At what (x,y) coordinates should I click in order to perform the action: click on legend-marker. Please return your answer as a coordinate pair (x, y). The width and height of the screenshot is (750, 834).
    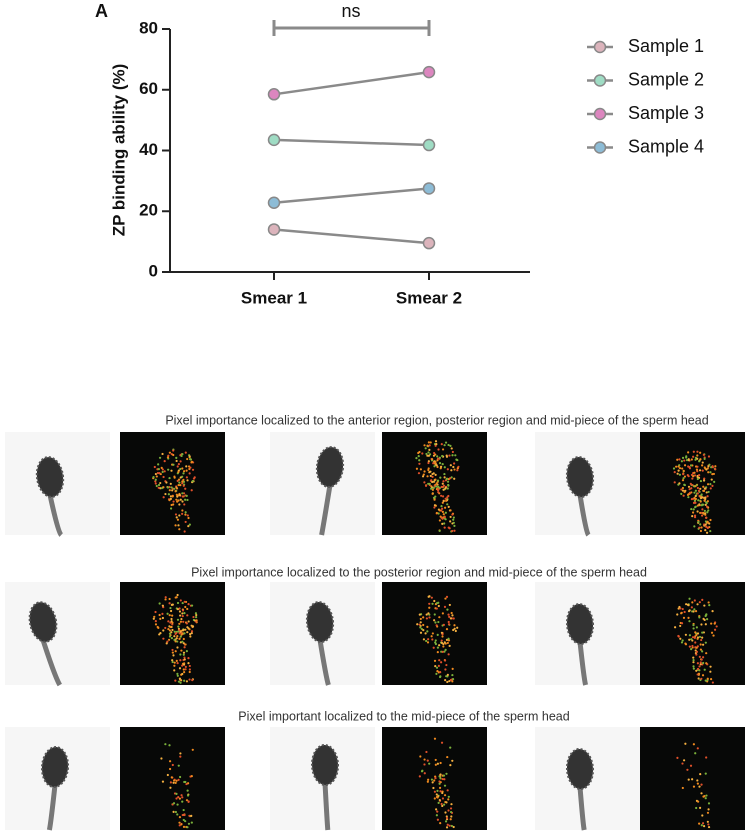
    Looking at the image, I should click on (600, 147).